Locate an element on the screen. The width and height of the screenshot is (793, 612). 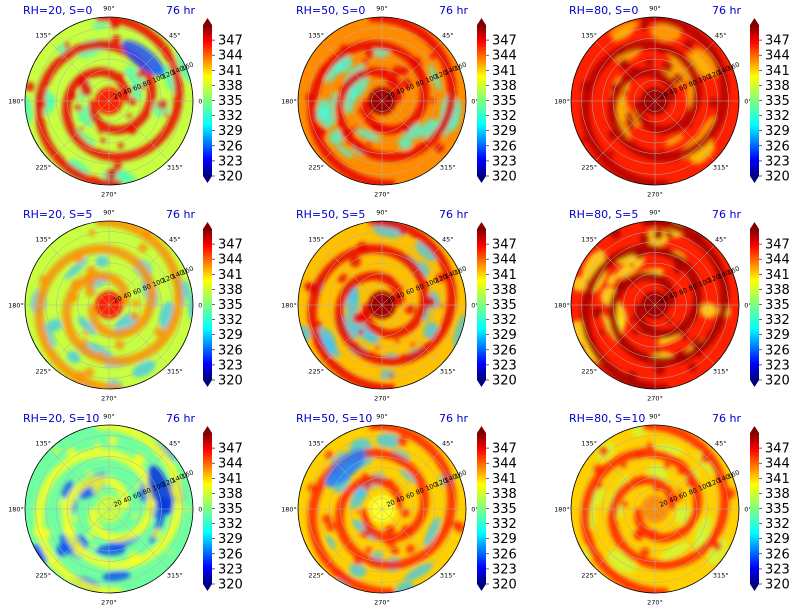
panel-title: RH=20, S=10 is located at coordinates (61, 418).